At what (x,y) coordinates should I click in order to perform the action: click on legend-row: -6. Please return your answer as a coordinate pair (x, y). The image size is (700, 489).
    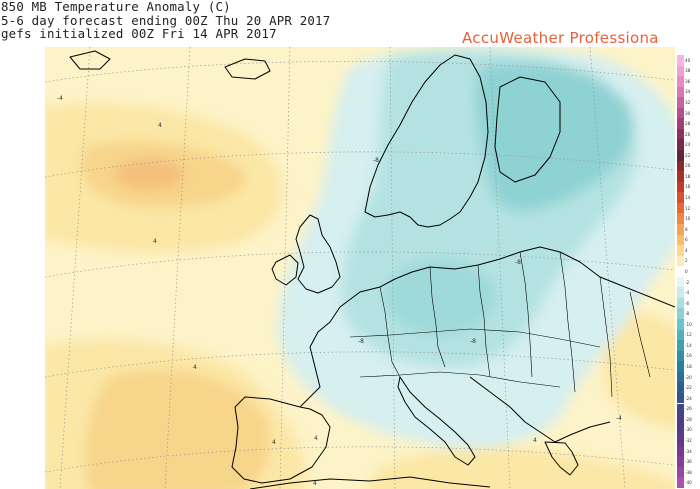
    Looking at the image, I should click on (687, 303).